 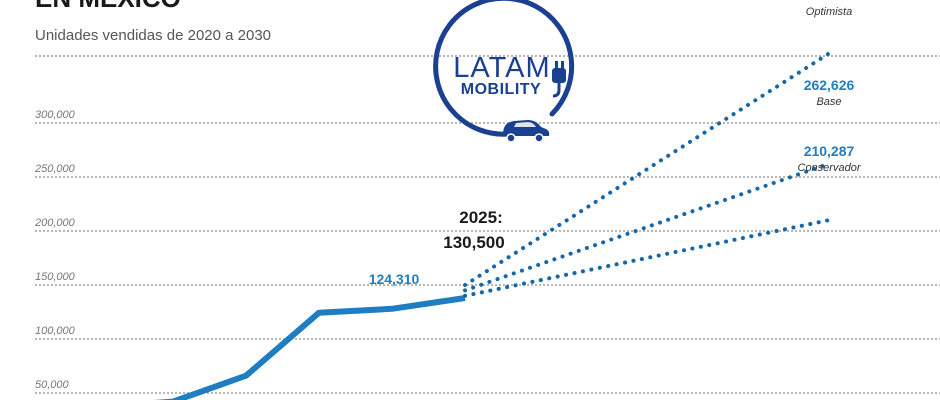 I want to click on series-line-conservador, so click(x=647, y=257).